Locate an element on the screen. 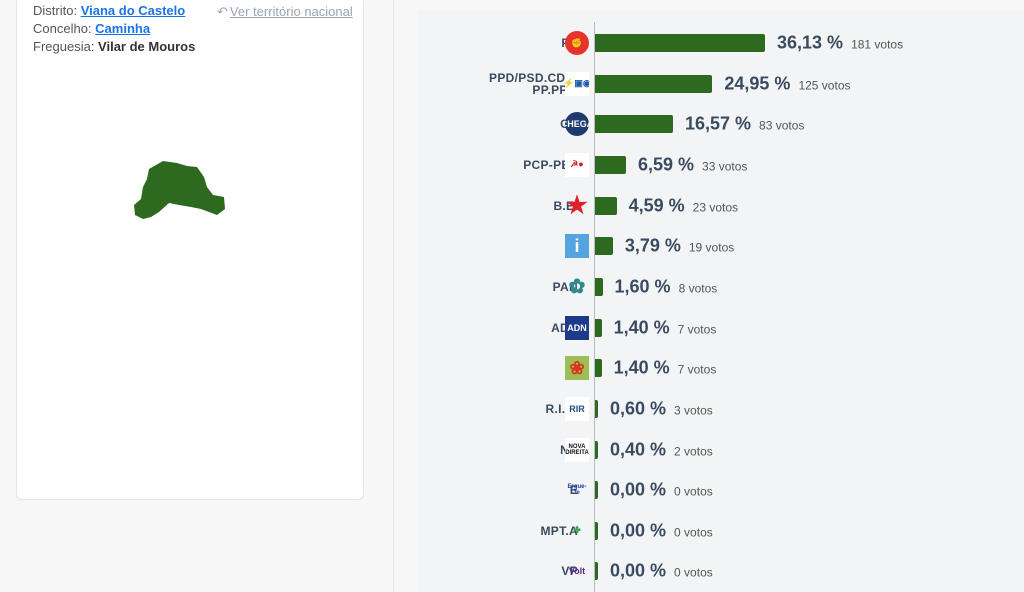 The height and width of the screenshot is (592, 1024). result-percentage: 0,60 % 3 votos is located at coordinates (661, 408).